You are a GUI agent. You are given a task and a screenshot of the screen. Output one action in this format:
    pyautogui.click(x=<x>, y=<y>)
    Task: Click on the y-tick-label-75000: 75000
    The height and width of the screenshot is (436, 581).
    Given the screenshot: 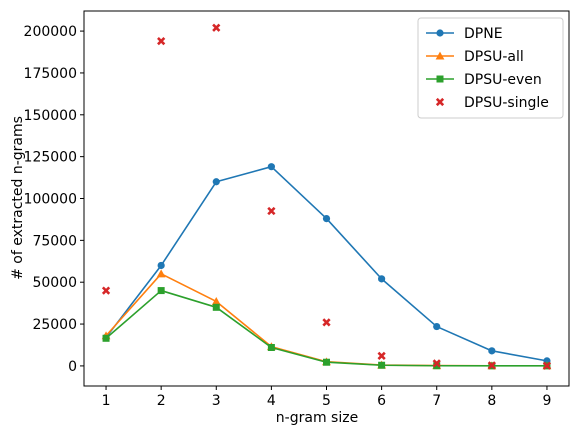 What is the action you would take?
    pyautogui.click(x=54, y=241)
    